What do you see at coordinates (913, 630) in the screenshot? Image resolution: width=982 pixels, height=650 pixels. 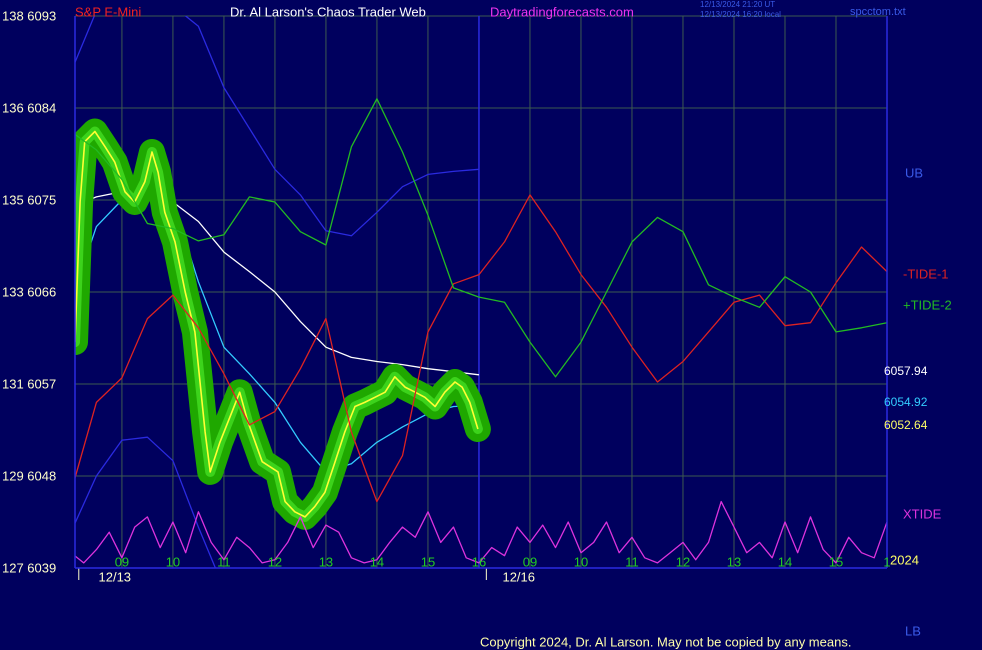 I see `legend-label: LB` at bounding box center [913, 630].